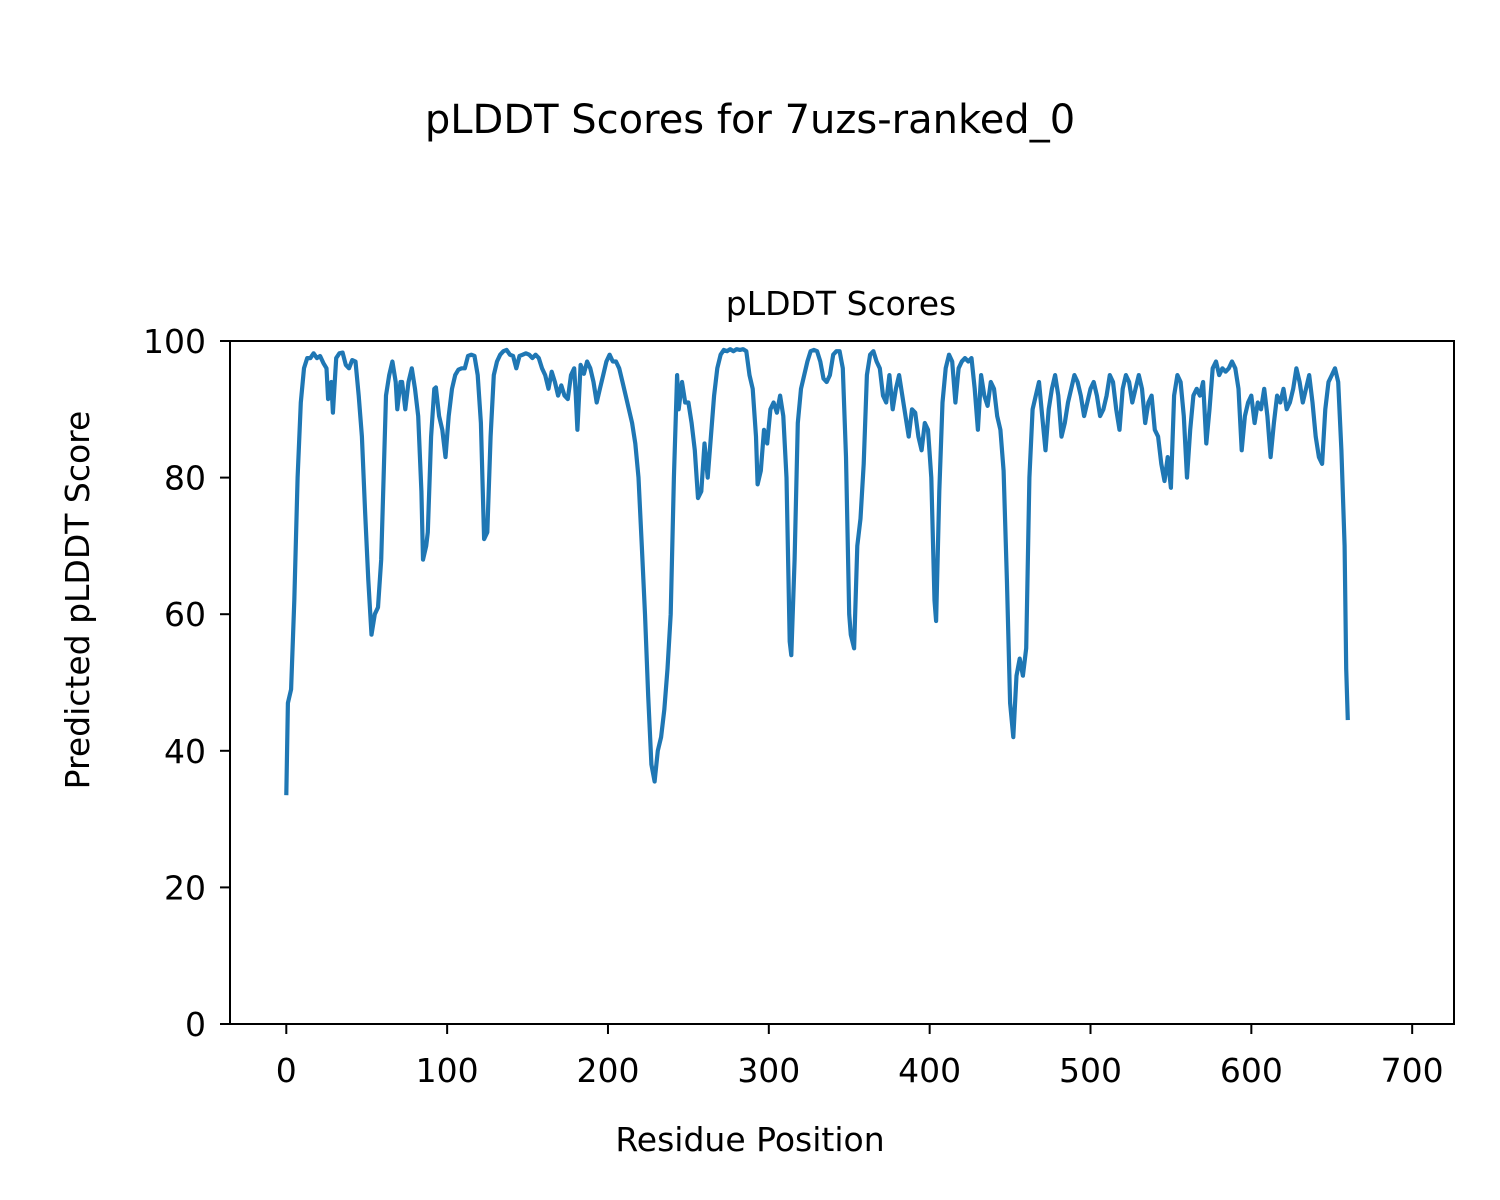 Image resolution: width=1500 pixels, height=1200 pixels. Describe the element at coordinates (286, 1070) in the screenshot. I see `x-tick-label: 0` at that location.